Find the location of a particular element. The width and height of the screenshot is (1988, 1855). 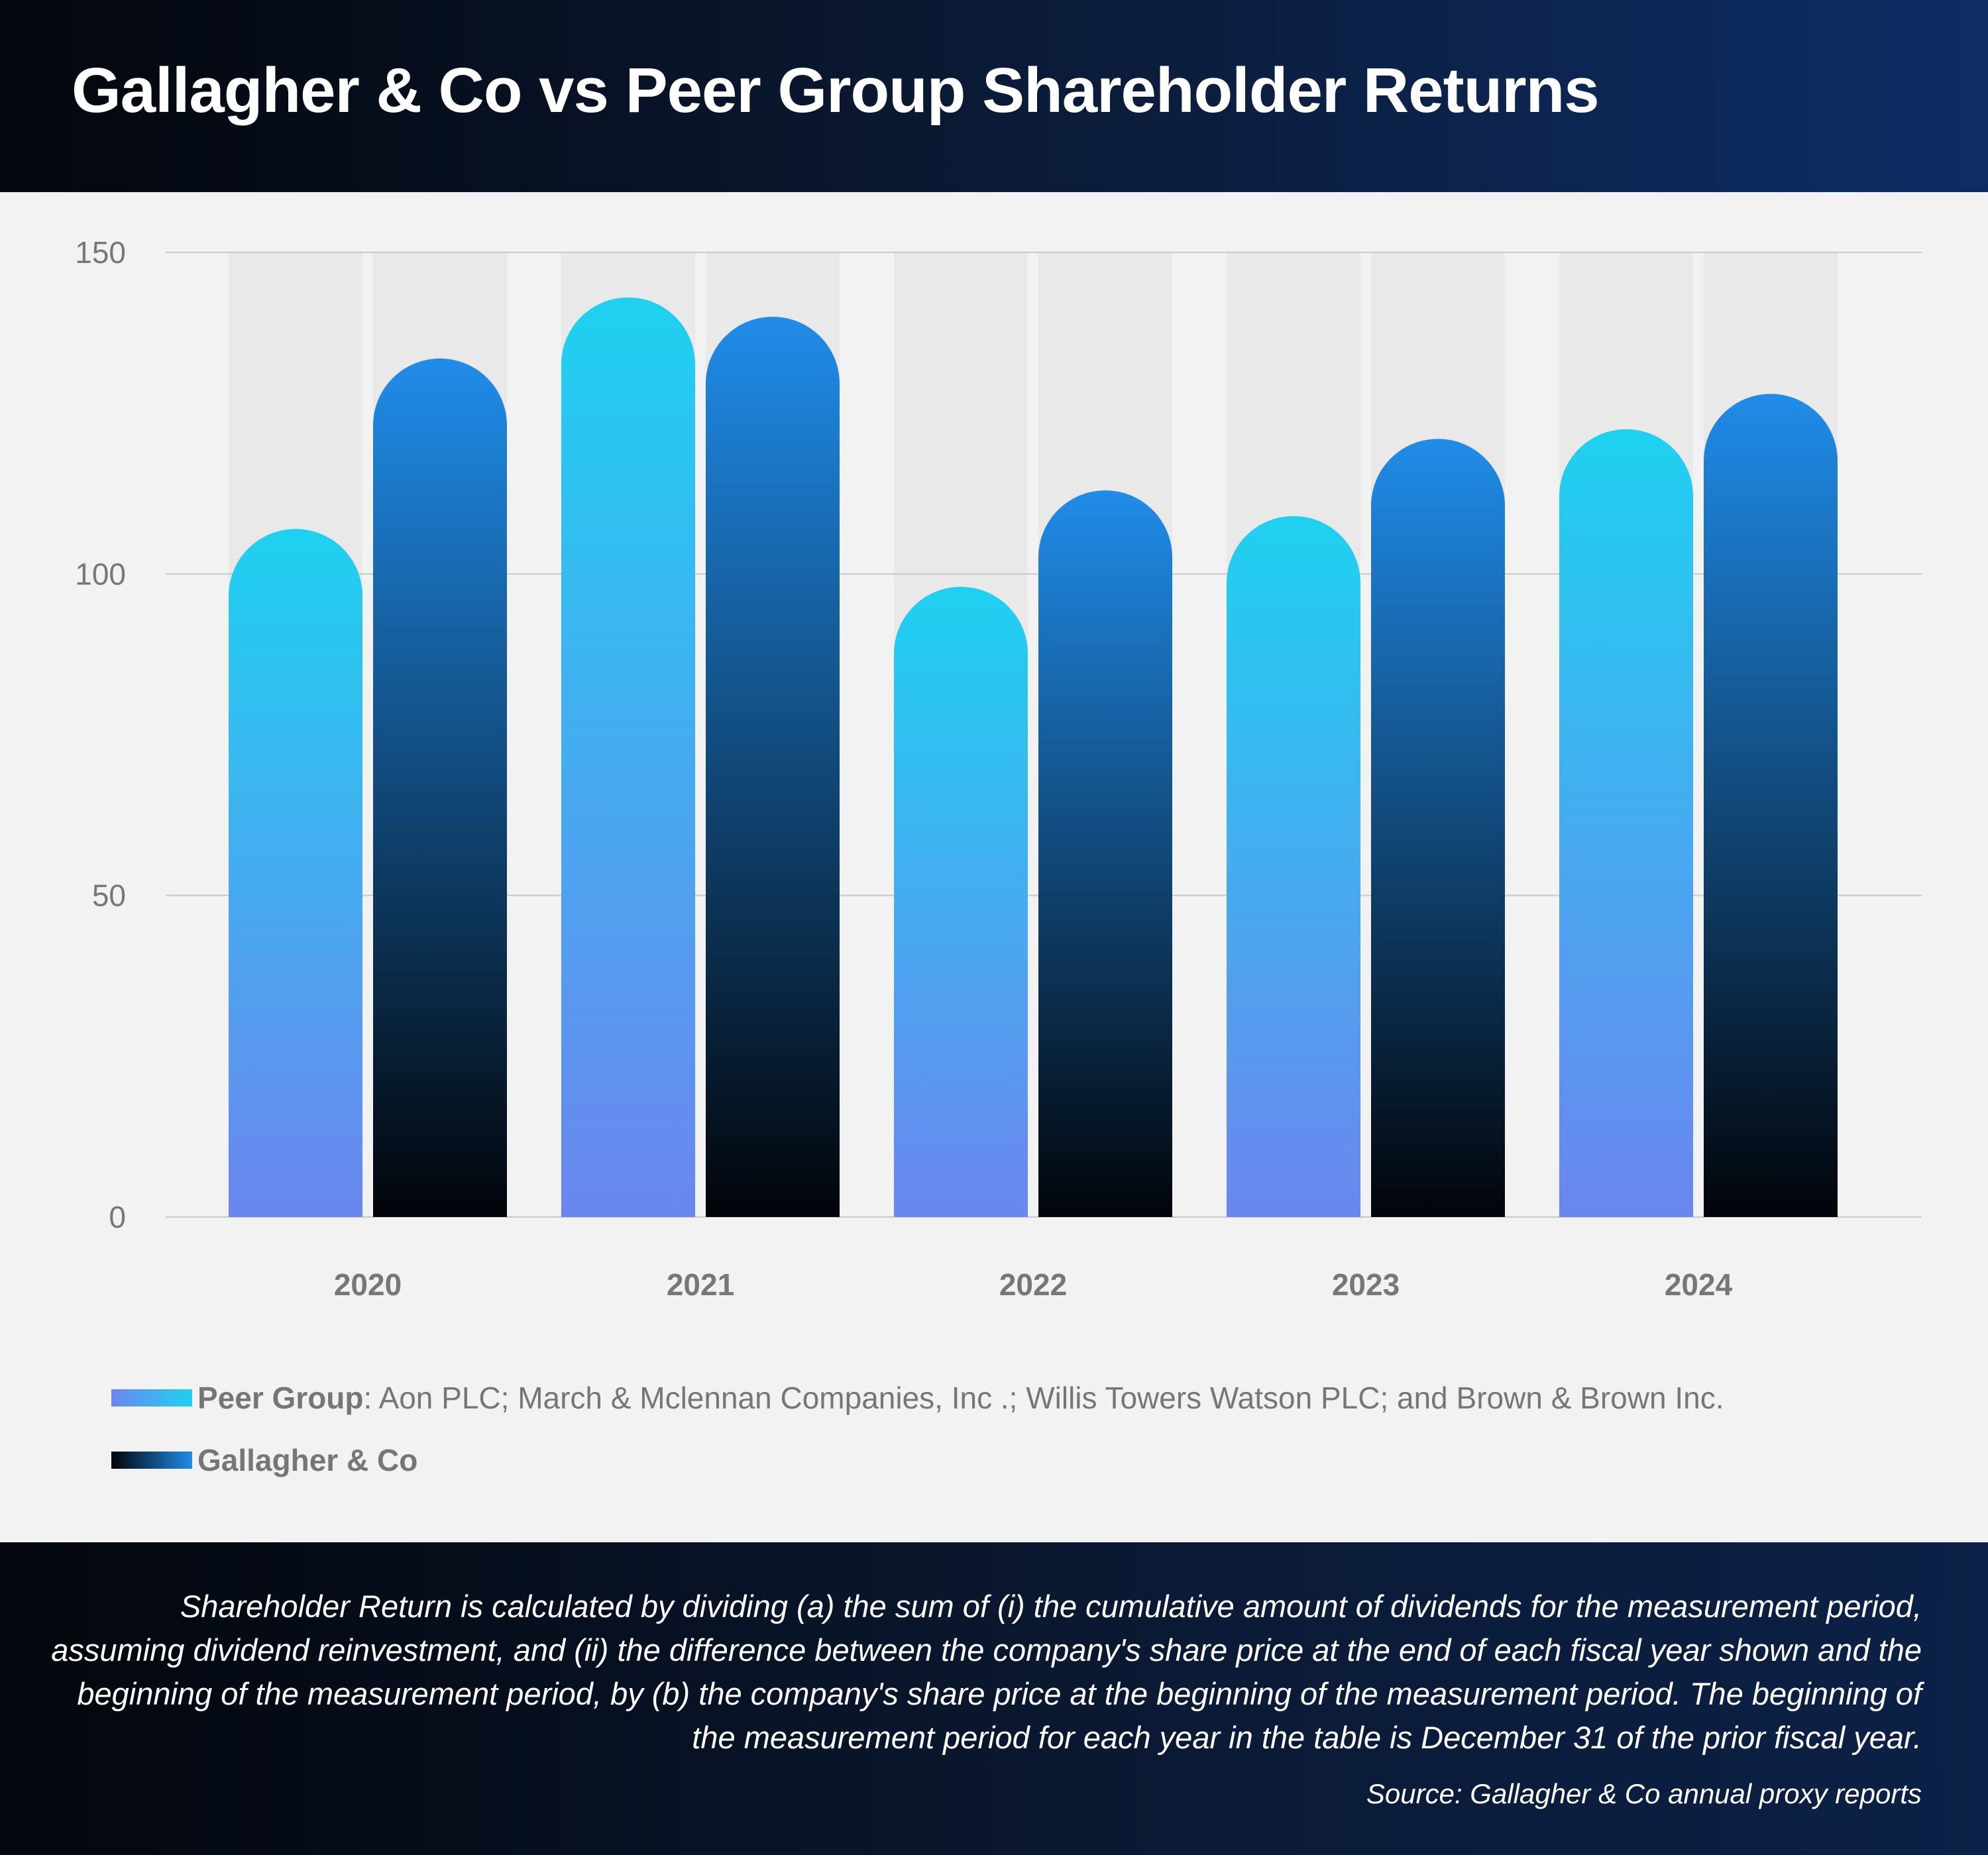

legend-label-peer-group: Peer Group is located at coordinates (280, 1398).